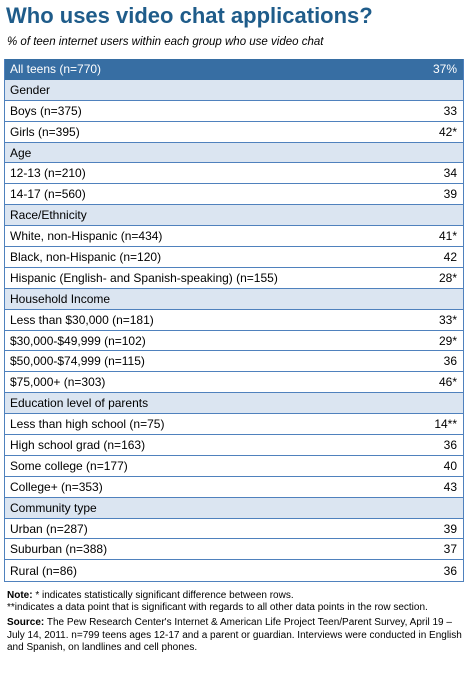 This screenshot has height=695, width=468. Describe the element at coordinates (450, 486) in the screenshot. I see `row-value: 43` at that location.